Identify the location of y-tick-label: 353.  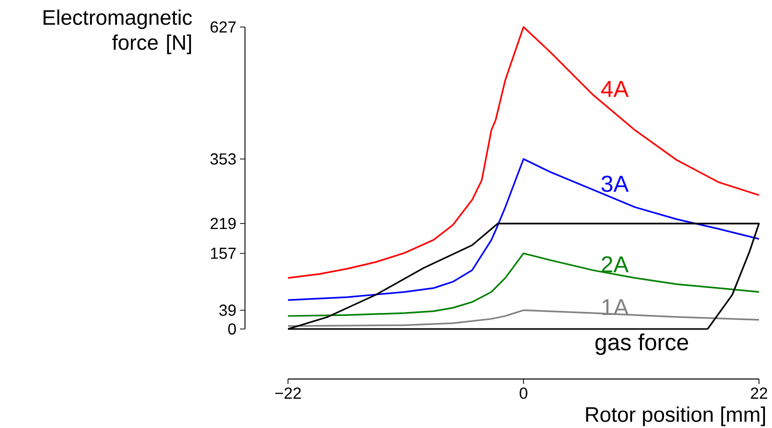
(223, 159).